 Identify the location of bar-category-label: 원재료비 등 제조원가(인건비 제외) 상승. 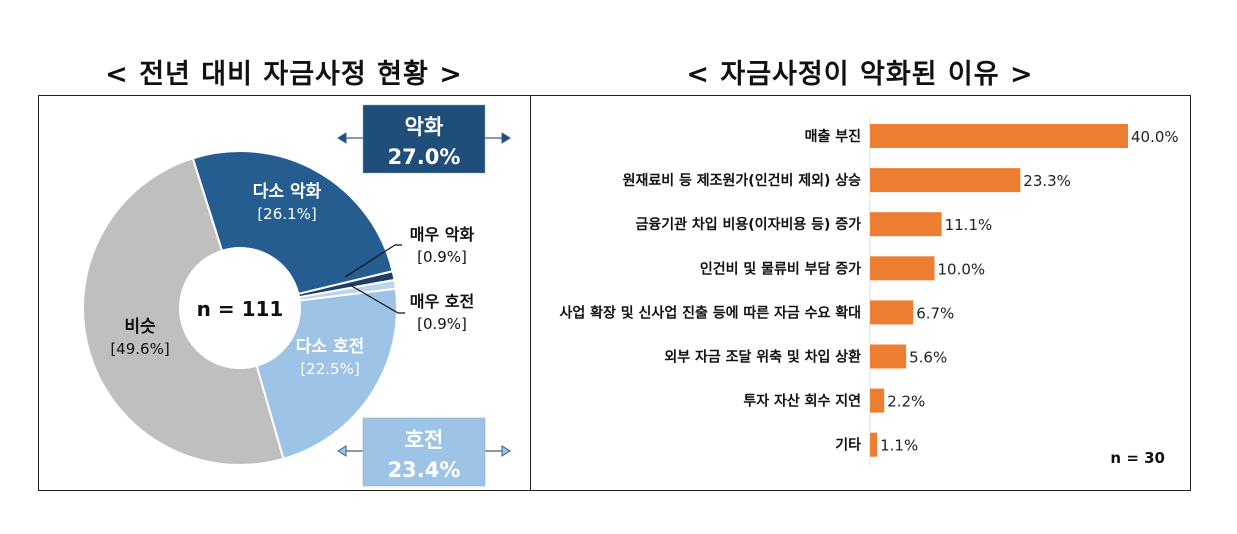
(742, 180).